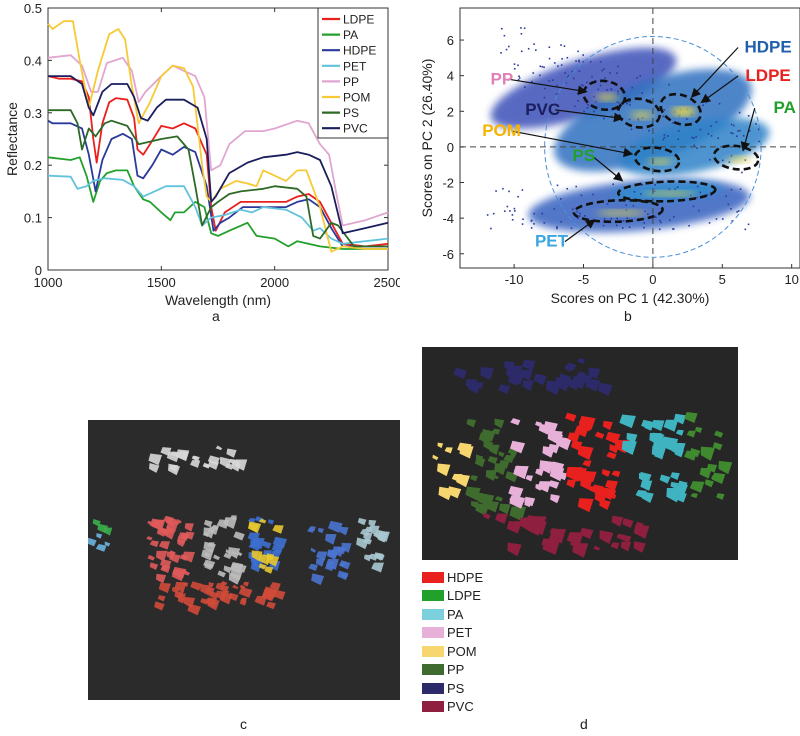 The height and width of the screenshot is (736, 800). Describe the element at coordinates (748, 129) in the screenshot. I see `annotation-arrow-pa` at that location.